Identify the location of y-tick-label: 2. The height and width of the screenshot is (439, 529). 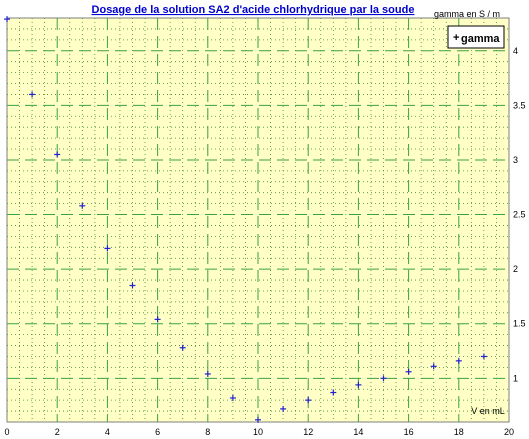
(515, 269).